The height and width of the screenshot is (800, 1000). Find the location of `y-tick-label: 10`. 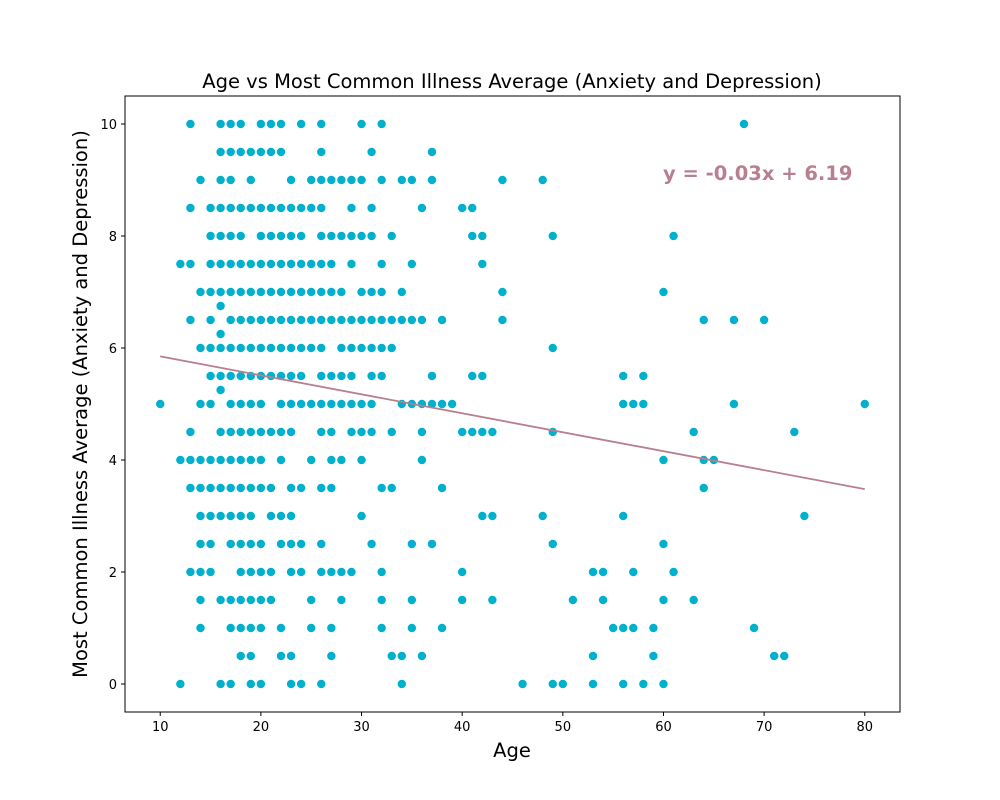

y-tick-label: 10 is located at coordinates (108, 125).